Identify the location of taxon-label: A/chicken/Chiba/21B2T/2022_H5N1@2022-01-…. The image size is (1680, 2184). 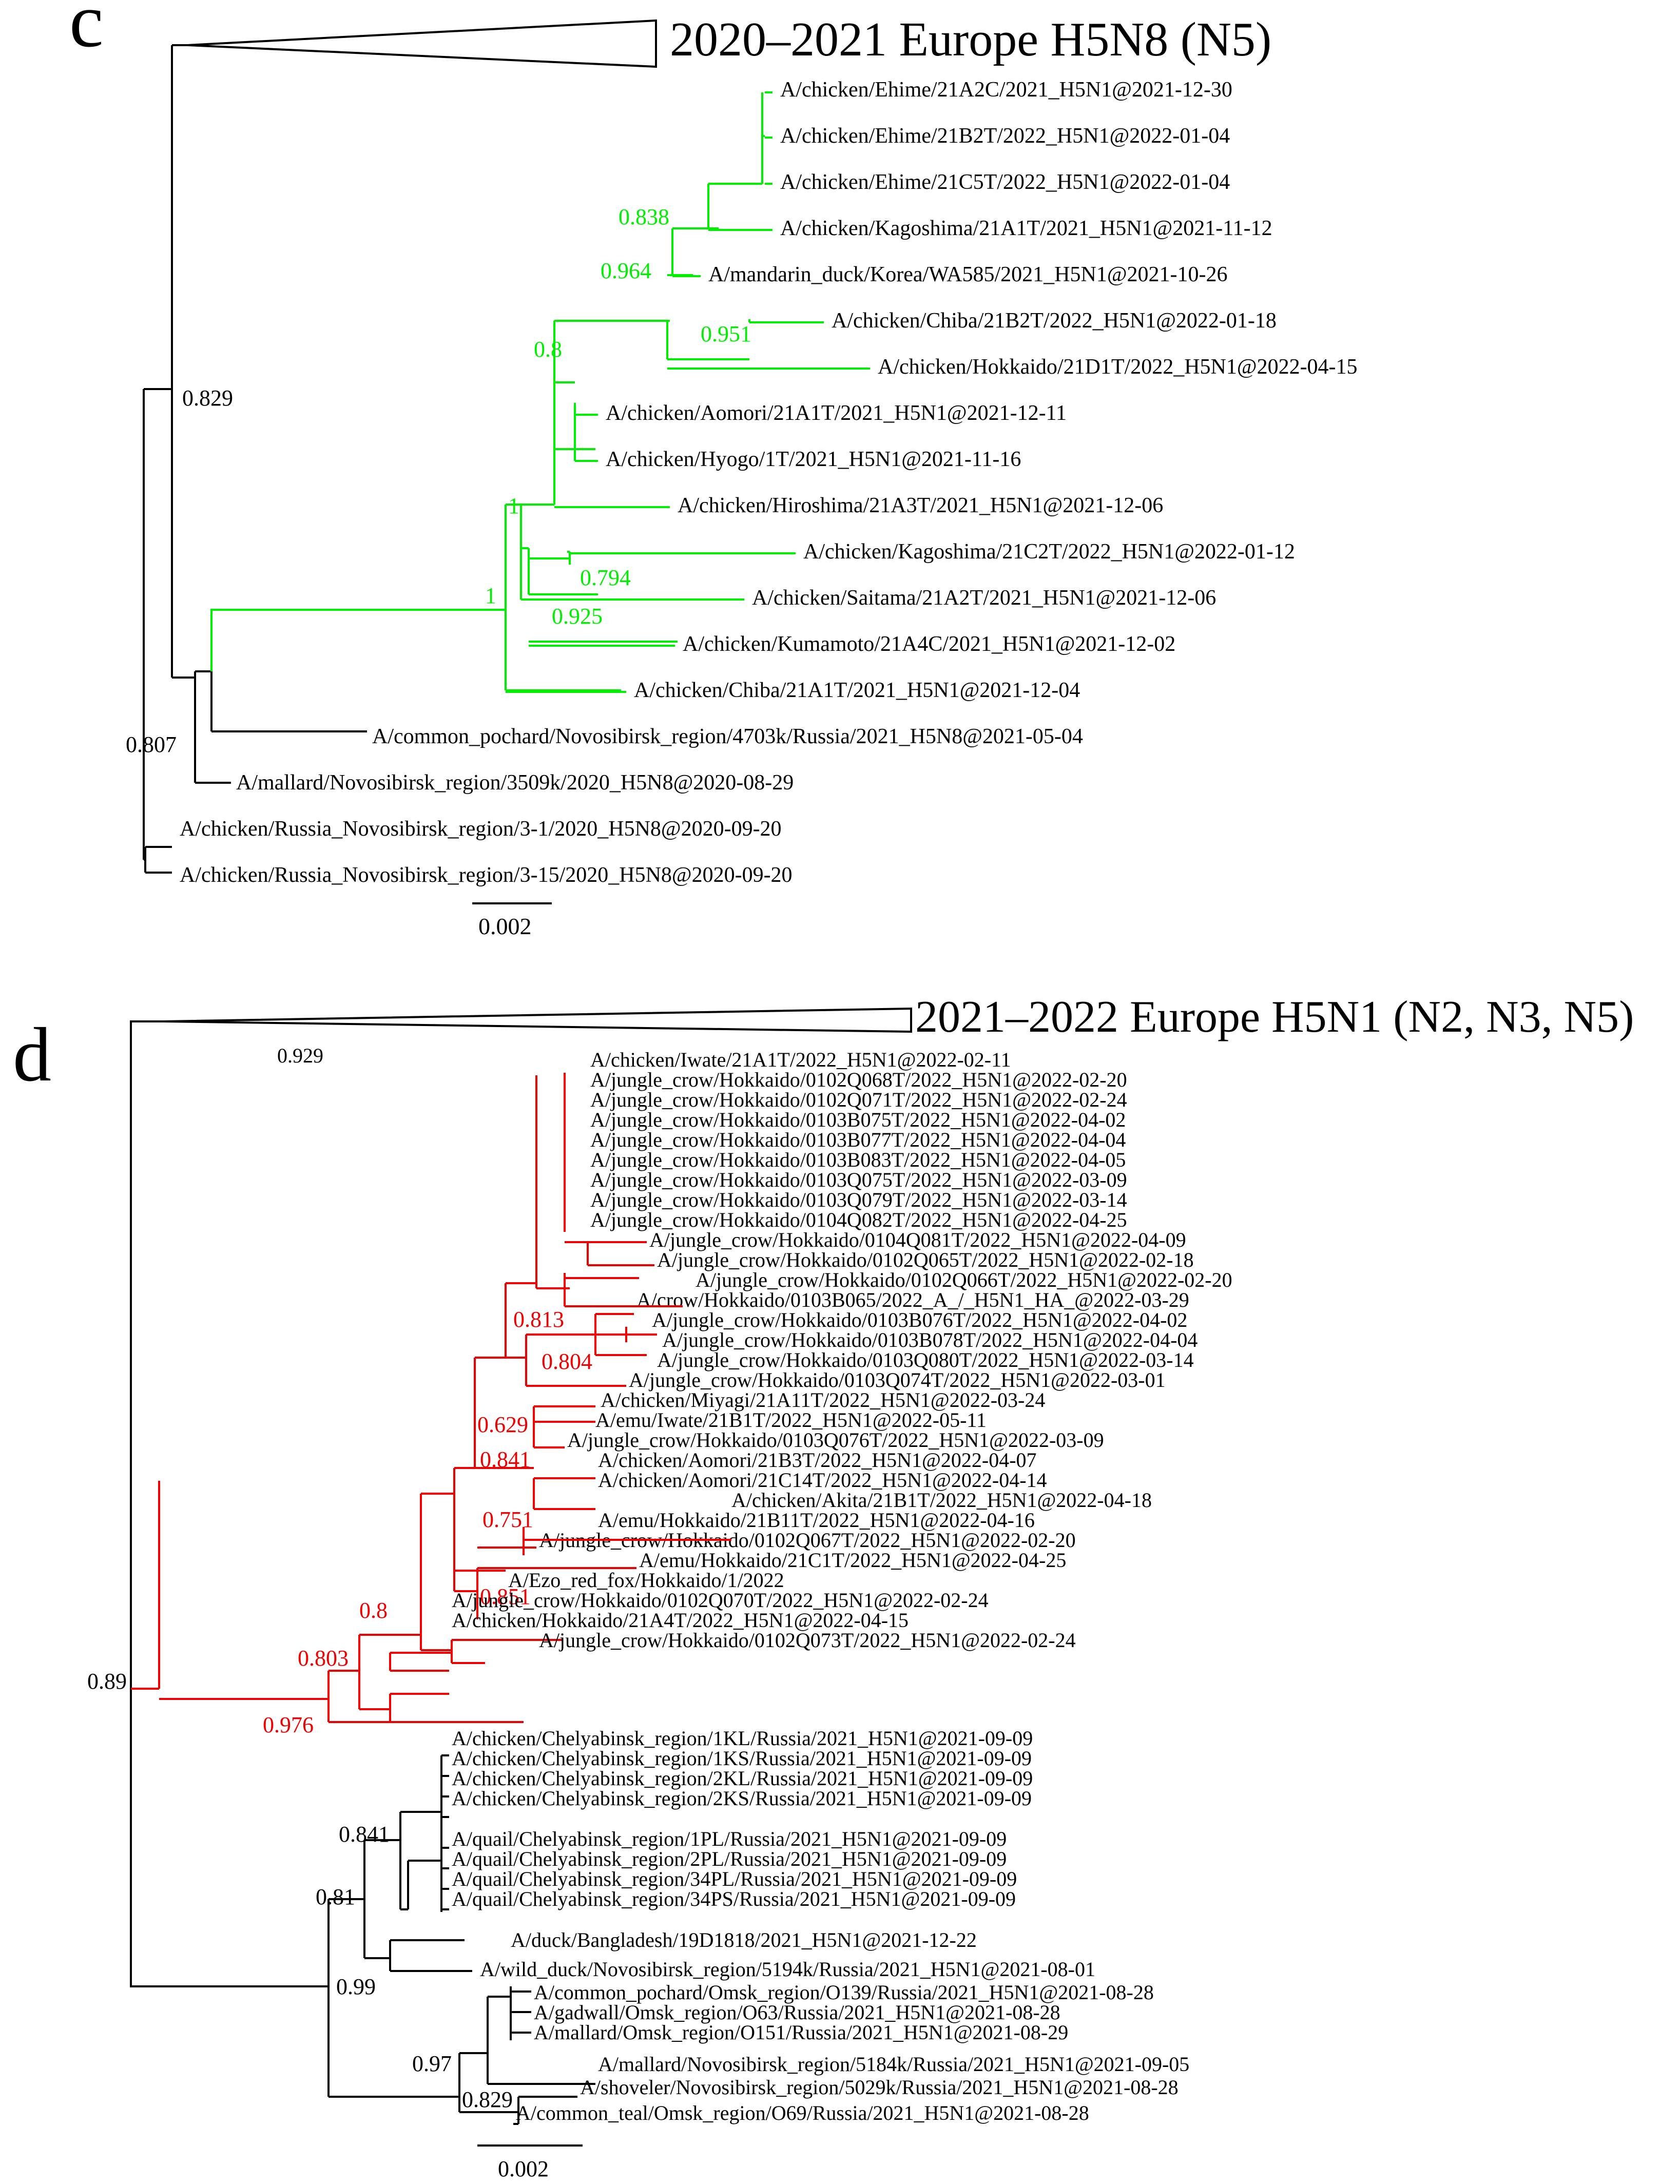
(1054, 321).